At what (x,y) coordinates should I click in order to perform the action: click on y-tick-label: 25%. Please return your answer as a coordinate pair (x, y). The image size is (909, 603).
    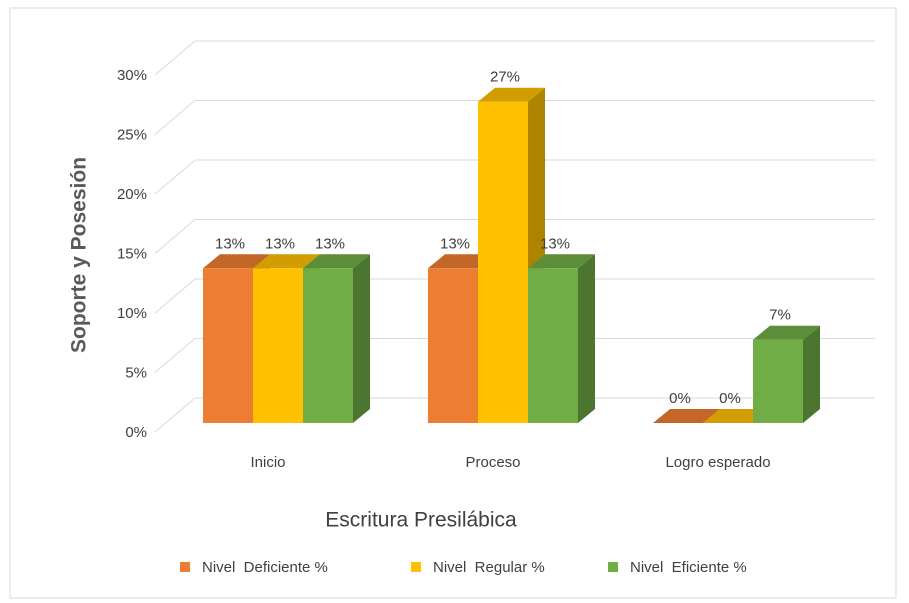
    Looking at the image, I should click on (132, 134).